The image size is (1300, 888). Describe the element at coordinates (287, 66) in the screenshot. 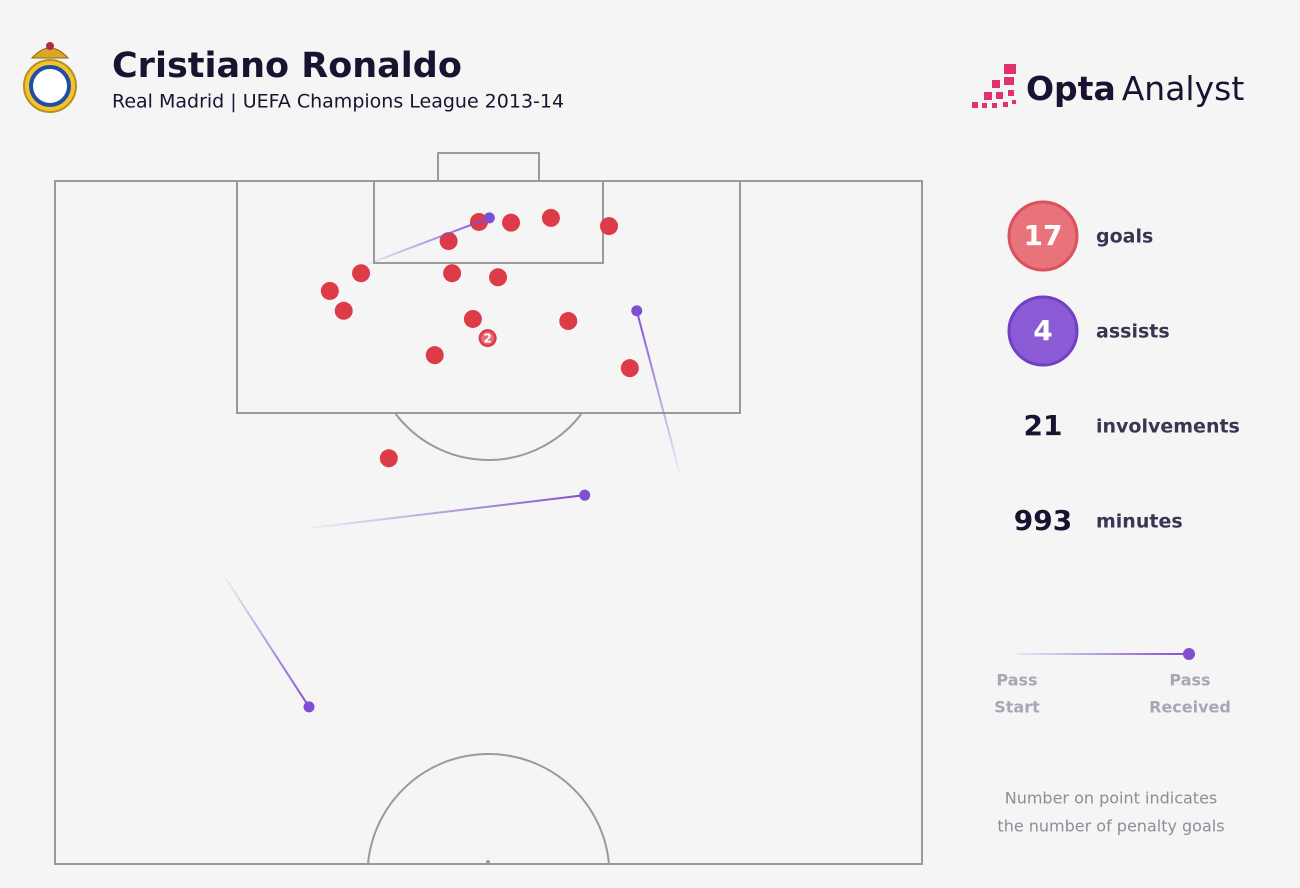

I see `title: Cristiano Ronaldo` at that location.